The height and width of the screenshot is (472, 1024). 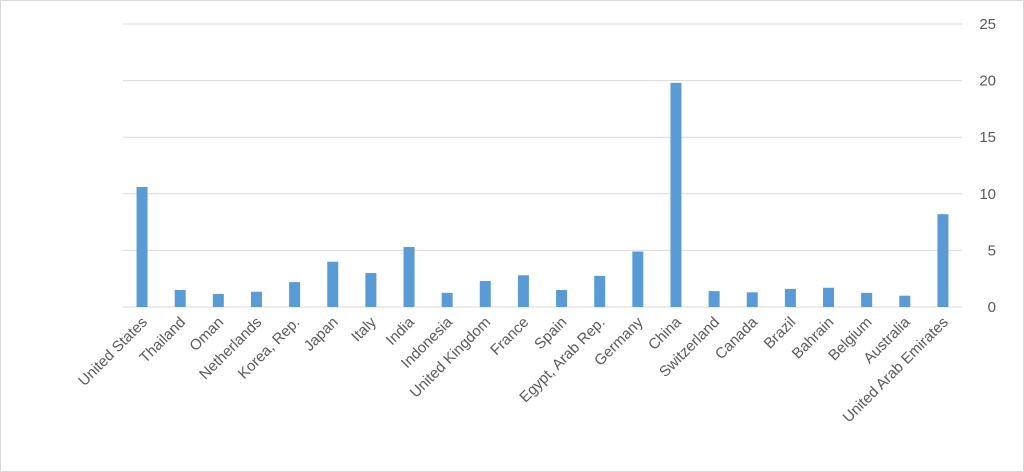 I want to click on y-tick-label: 5, so click(x=992, y=250).